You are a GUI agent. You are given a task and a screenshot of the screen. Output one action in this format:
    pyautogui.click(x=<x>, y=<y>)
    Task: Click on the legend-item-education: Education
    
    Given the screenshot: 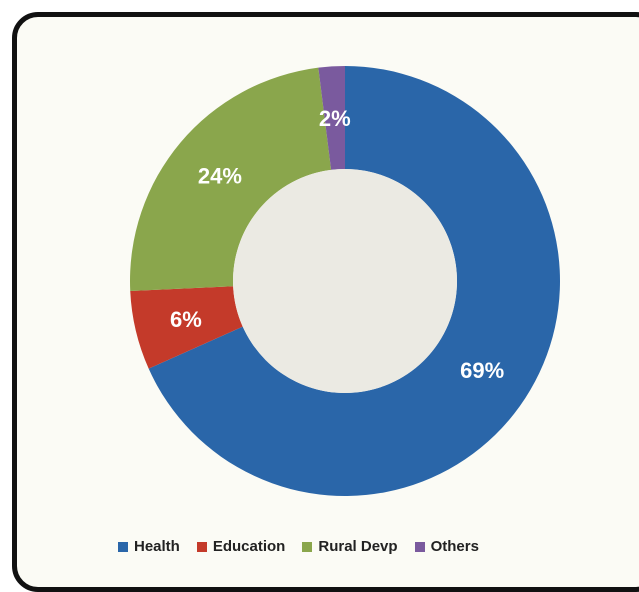 What is the action you would take?
    pyautogui.click(x=241, y=546)
    